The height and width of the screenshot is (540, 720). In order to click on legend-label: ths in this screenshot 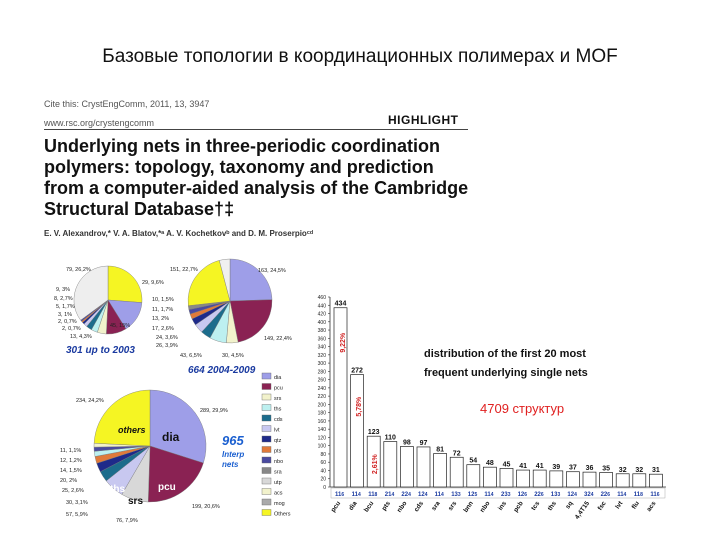, I will do `click(278, 410)`.